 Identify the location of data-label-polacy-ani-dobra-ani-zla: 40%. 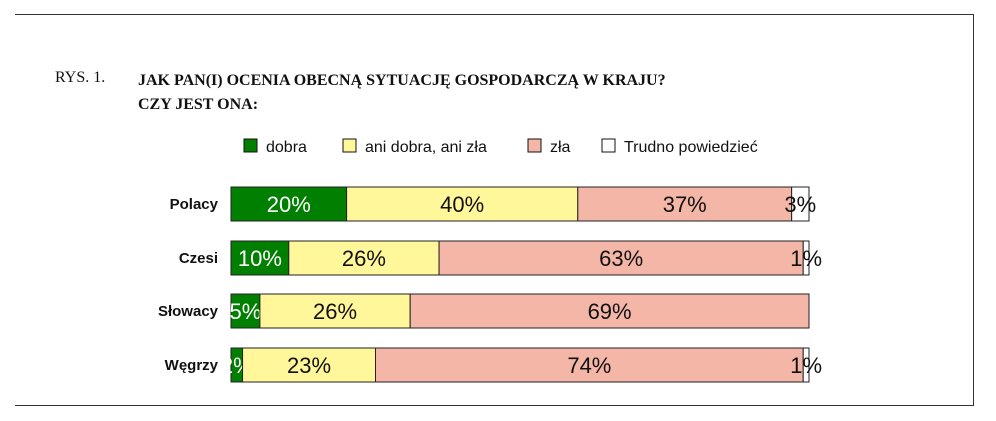
(462, 204).